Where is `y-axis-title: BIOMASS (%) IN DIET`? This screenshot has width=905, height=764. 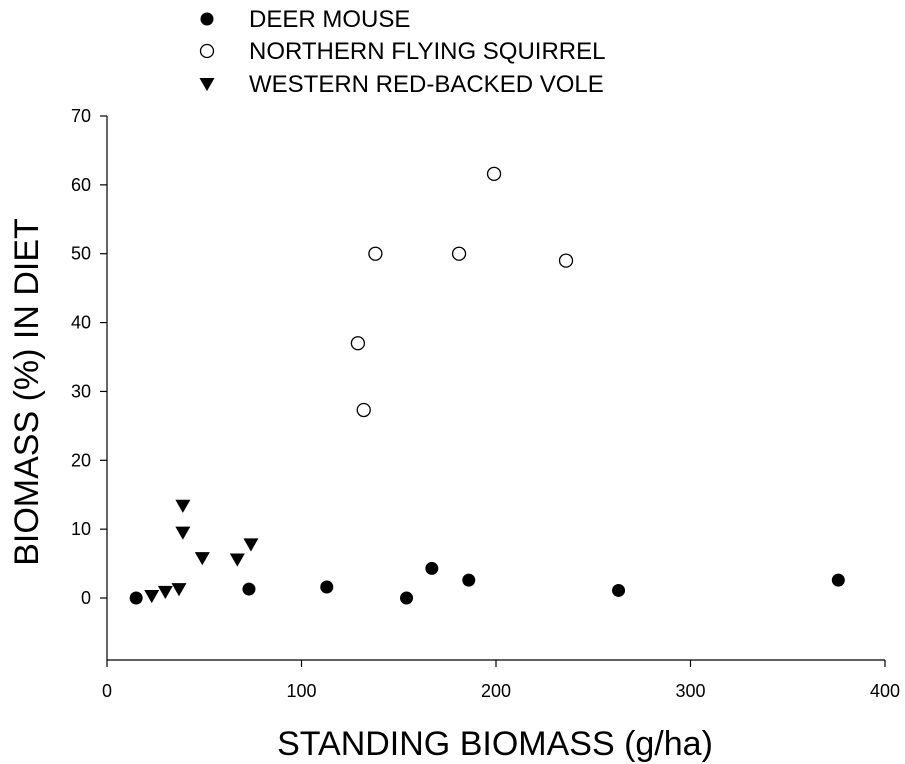
y-axis-title: BIOMASS (%) IN DIET is located at coordinates (27, 392).